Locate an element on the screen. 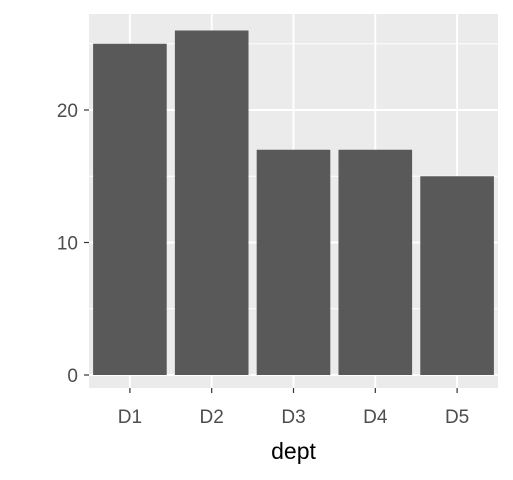 The height and width of the screenshot is (480, 513). y-axis: 0 10 20 is located at coordinates (73, 244).